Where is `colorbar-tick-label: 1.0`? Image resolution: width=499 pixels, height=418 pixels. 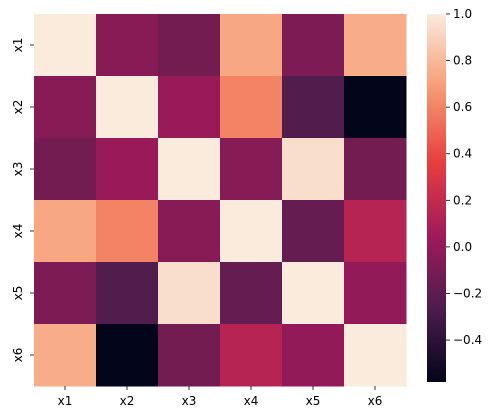
colorbar-tick-label: 1.0 is located at coordinates (462, 14).